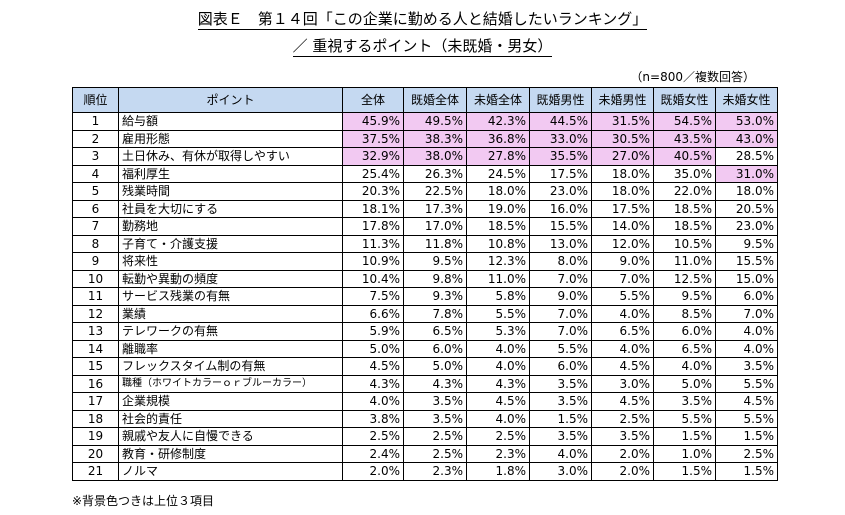 The height and width of the screenshot is (515, 845). Describe the element at coordinates (498, 453) in the screenshot. I see `value-cell: 2.3%` at that location.